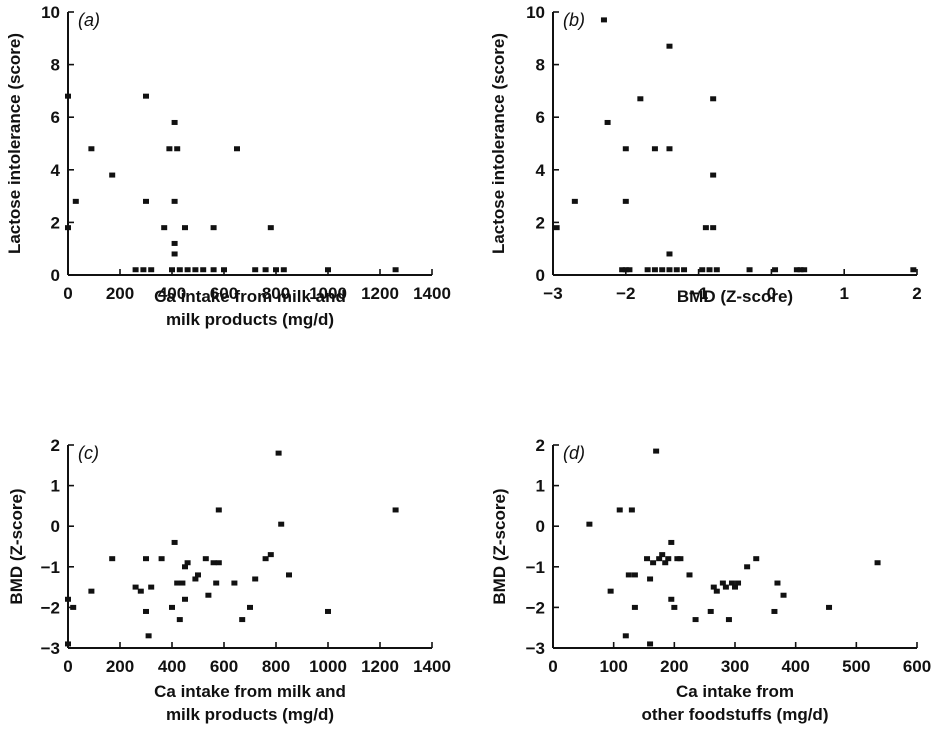  Describe the element at coordinates (55, 526) in the screenshot. I see `y-tick-label: 0` at that location.